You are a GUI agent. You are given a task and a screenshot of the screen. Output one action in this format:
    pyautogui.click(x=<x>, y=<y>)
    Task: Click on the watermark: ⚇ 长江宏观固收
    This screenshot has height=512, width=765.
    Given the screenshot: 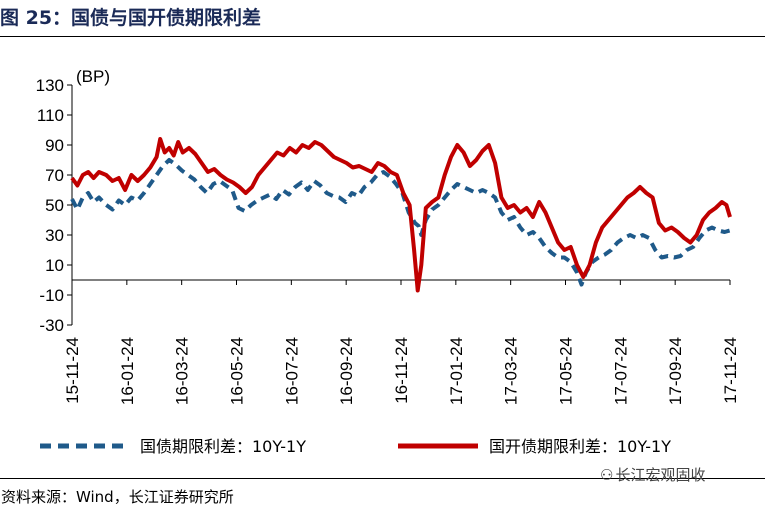 What is the action you would take?
    pyautogui.click(x=652, y=474)
    